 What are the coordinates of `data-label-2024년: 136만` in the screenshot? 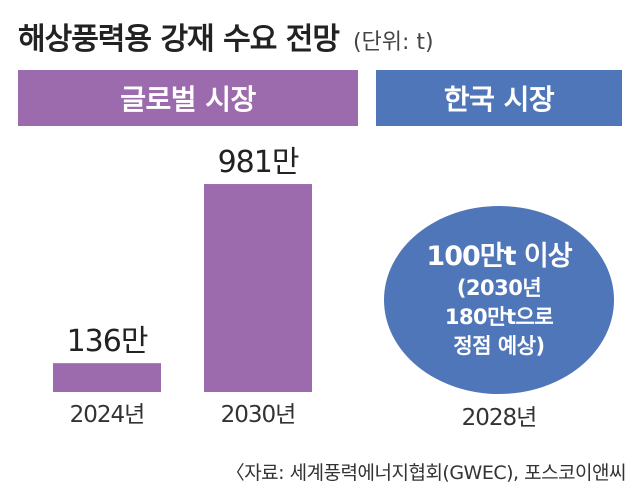 It's located at (107, 341).